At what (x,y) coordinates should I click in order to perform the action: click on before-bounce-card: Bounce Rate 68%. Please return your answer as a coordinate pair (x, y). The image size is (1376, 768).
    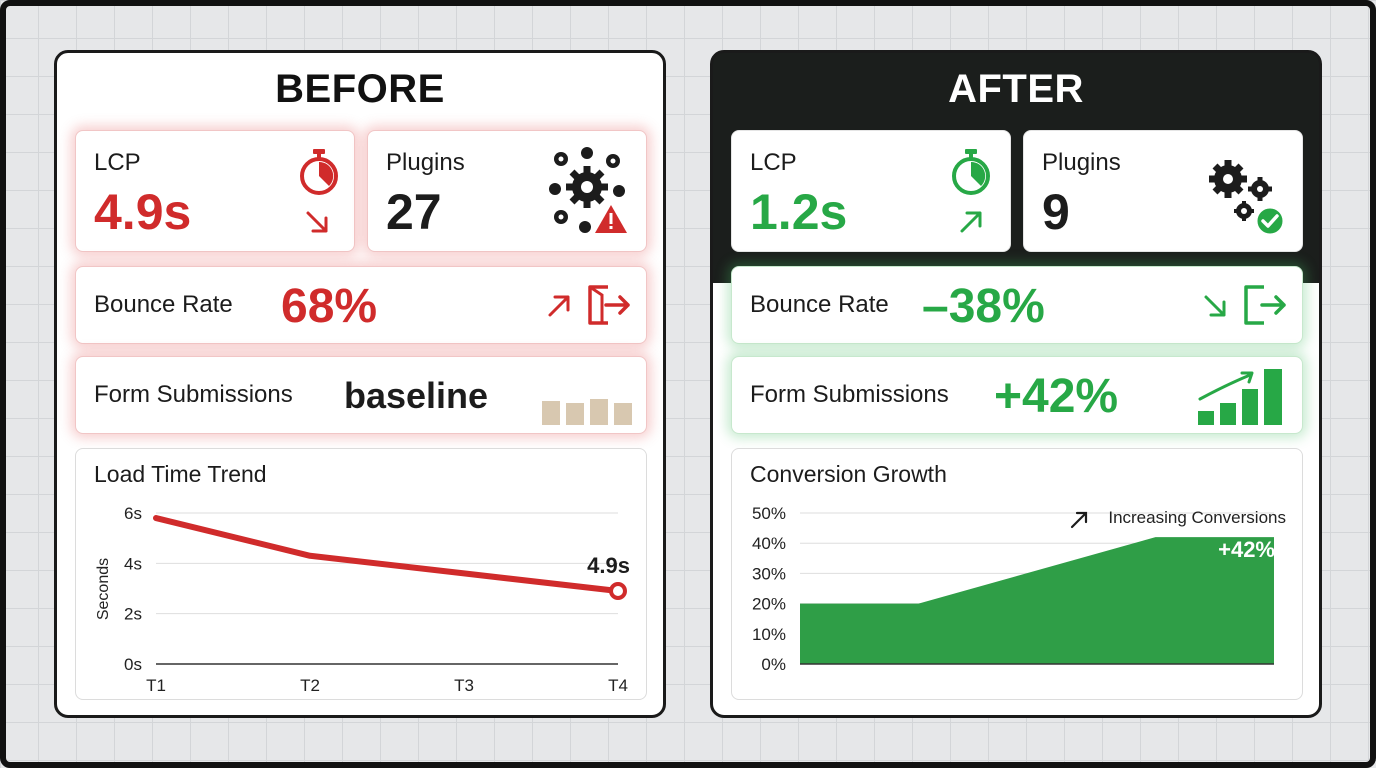
    Looking at the image, I should click on (361, 305).